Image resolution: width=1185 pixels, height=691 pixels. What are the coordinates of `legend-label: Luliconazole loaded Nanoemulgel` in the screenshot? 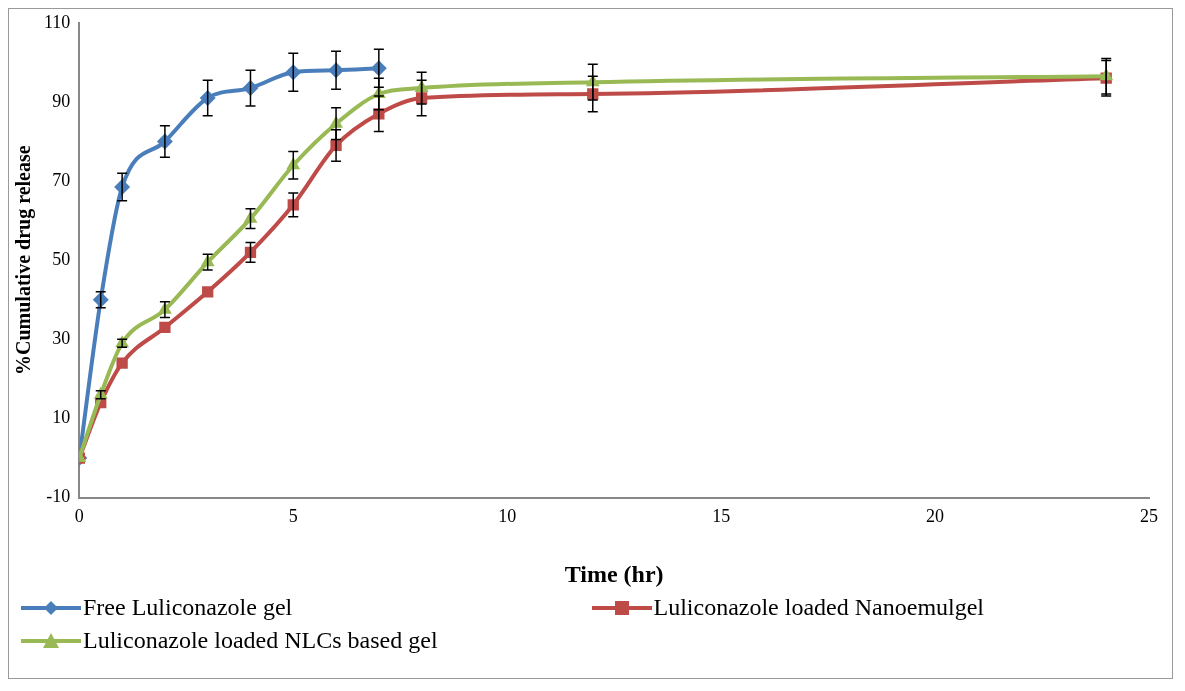 It's located at (819, 607).